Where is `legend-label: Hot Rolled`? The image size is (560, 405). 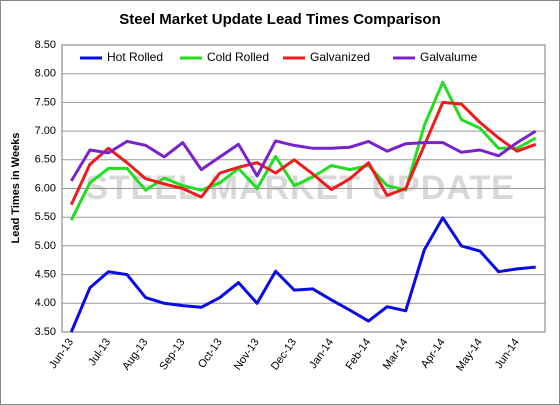 legend-label: Hot Rolled is located at coordinates (135, 57).